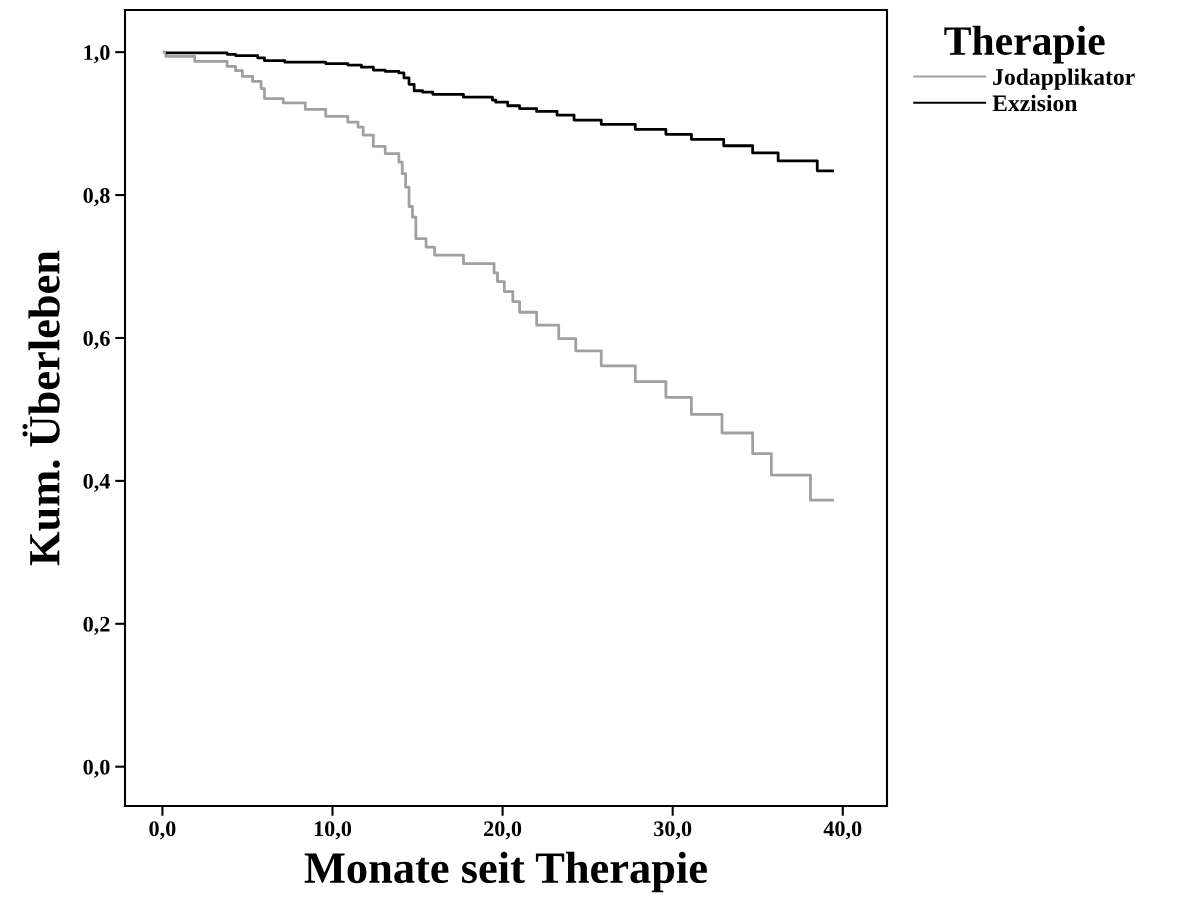  I want to click on y-tick-label: 0,6, so click(96, 340).